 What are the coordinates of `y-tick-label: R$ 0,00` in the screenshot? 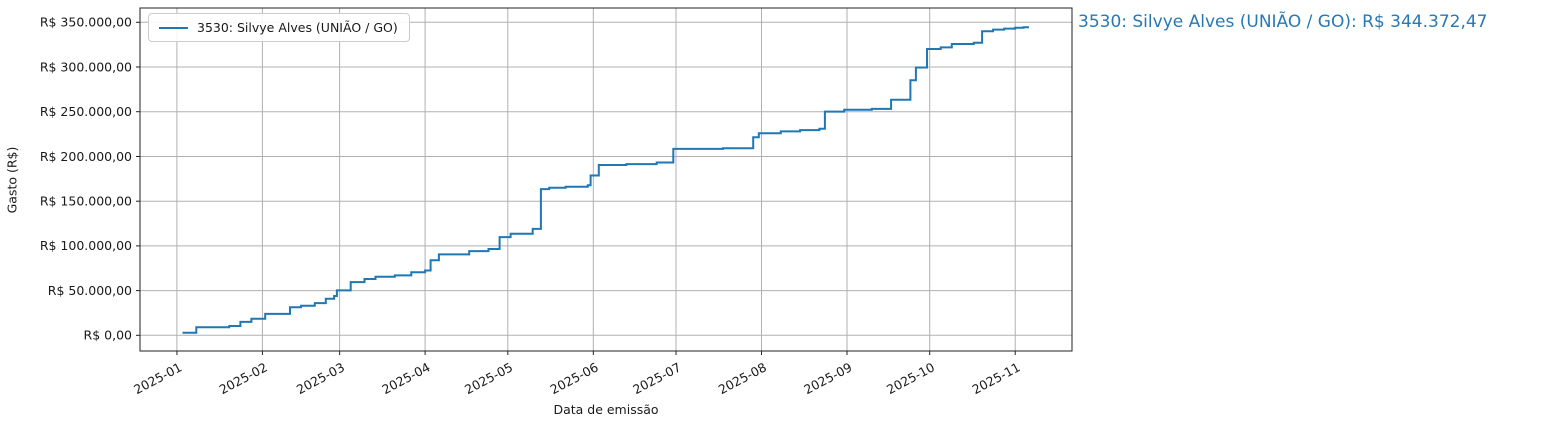 It's located at (108, 335).